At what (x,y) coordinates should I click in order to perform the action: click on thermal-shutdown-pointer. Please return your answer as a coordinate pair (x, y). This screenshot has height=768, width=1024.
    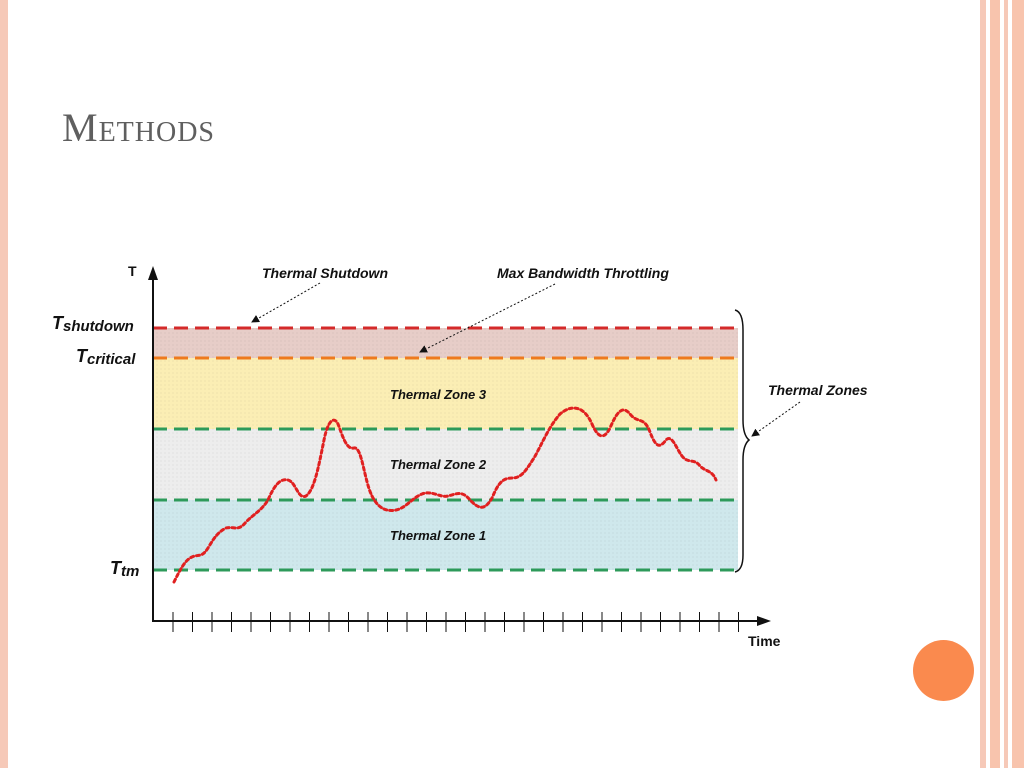
    Looking at the image, I should click on (286, 302).